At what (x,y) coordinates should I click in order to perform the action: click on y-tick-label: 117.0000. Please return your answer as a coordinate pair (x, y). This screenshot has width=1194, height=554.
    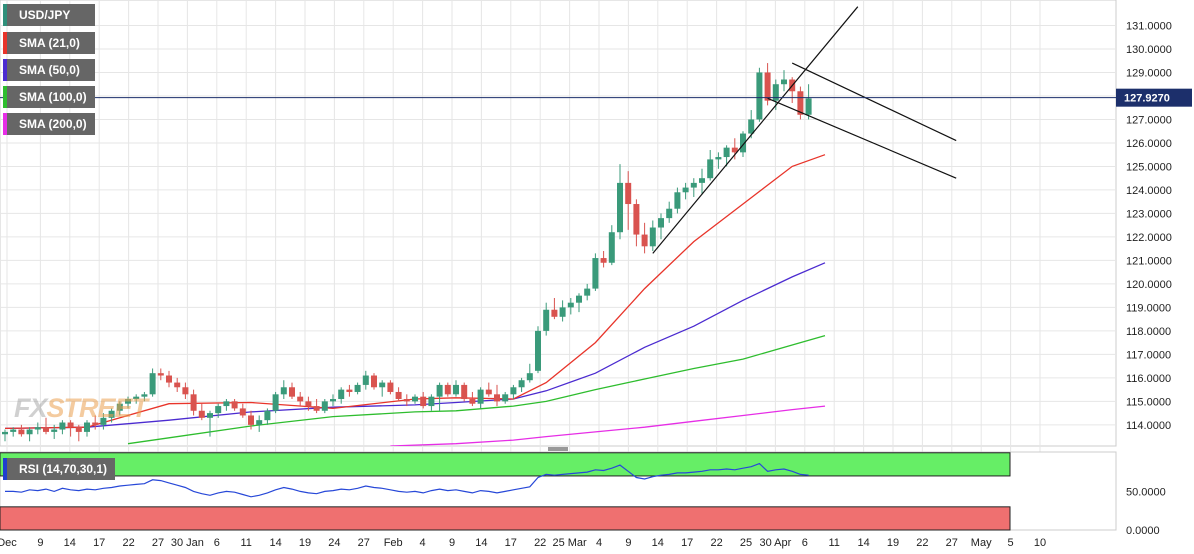
    Looking at the image, I should click on (1148, 355).